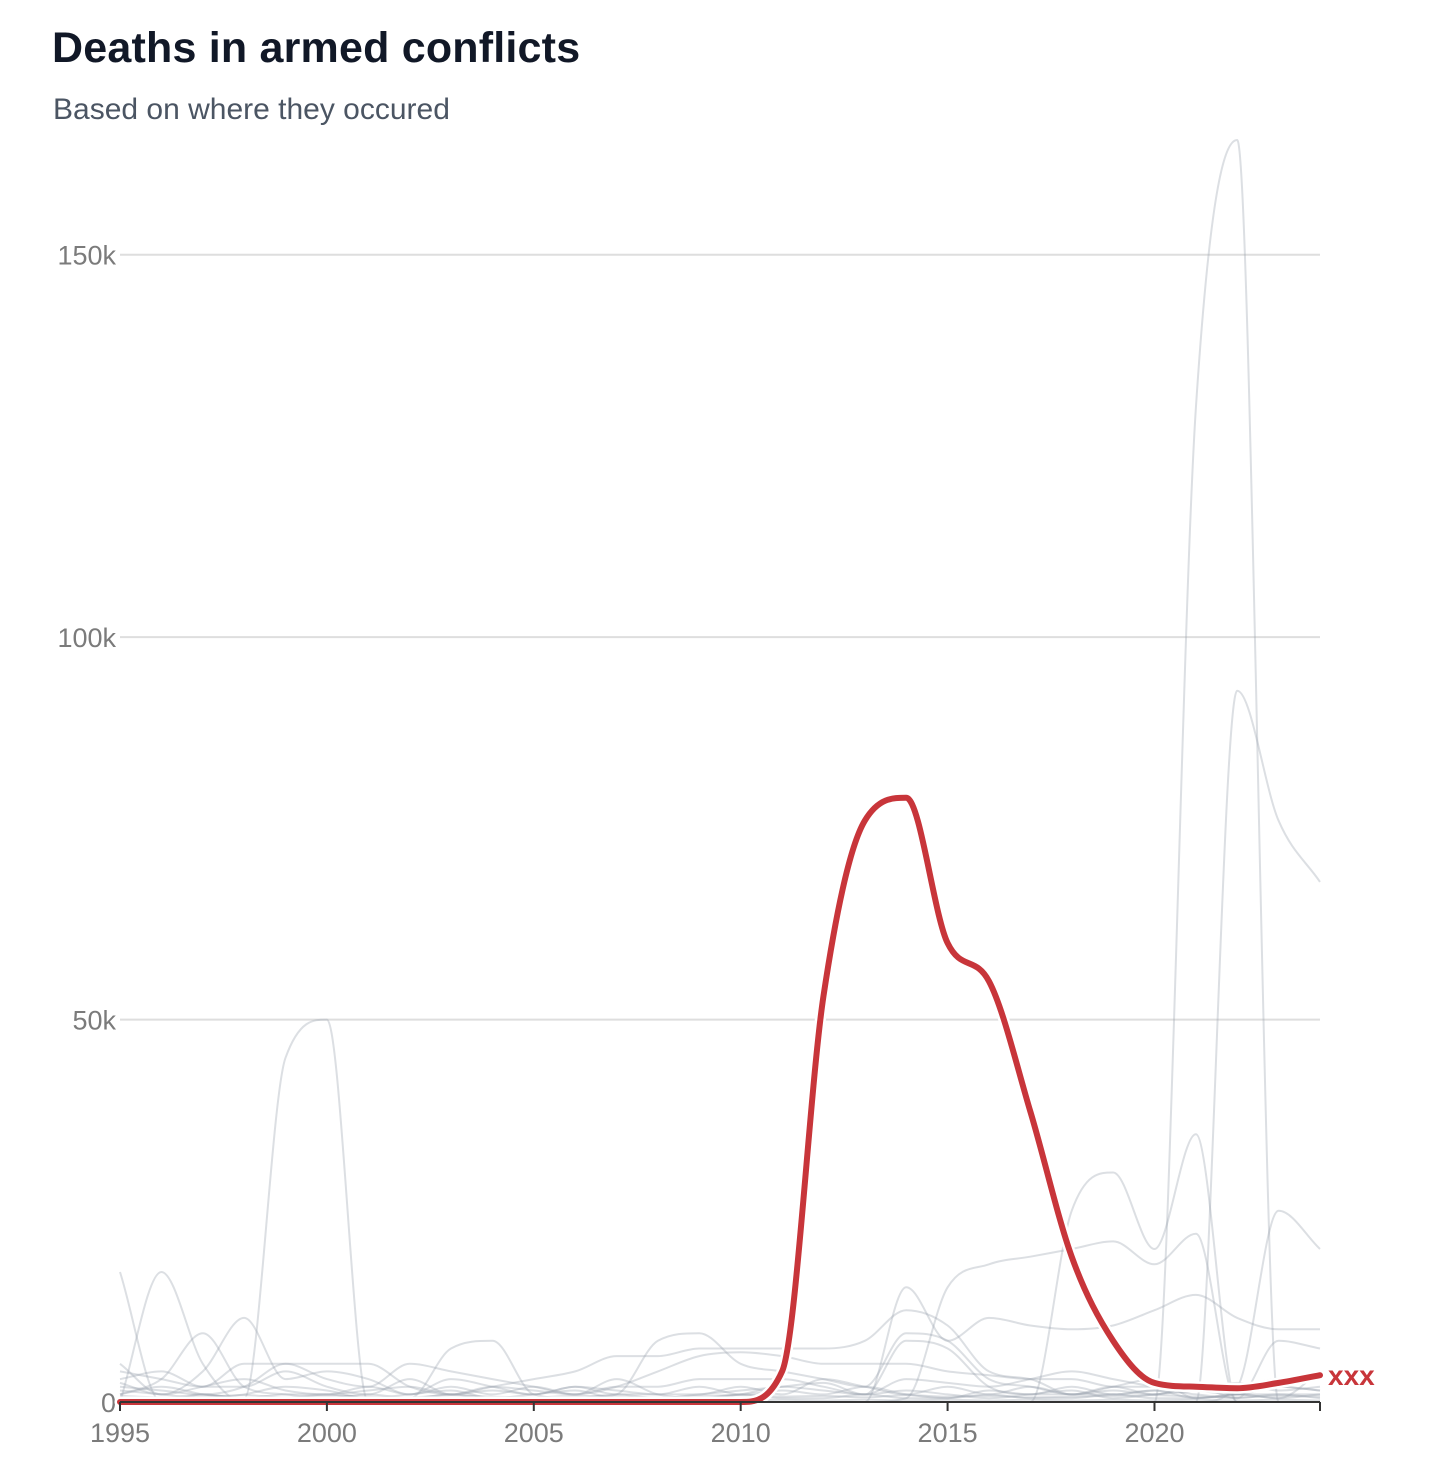  What do you see at coordinates (251, 109) in the screenshot?
I see `chart-subtitle: Based on where they occured` at bounding box center [251, 109].